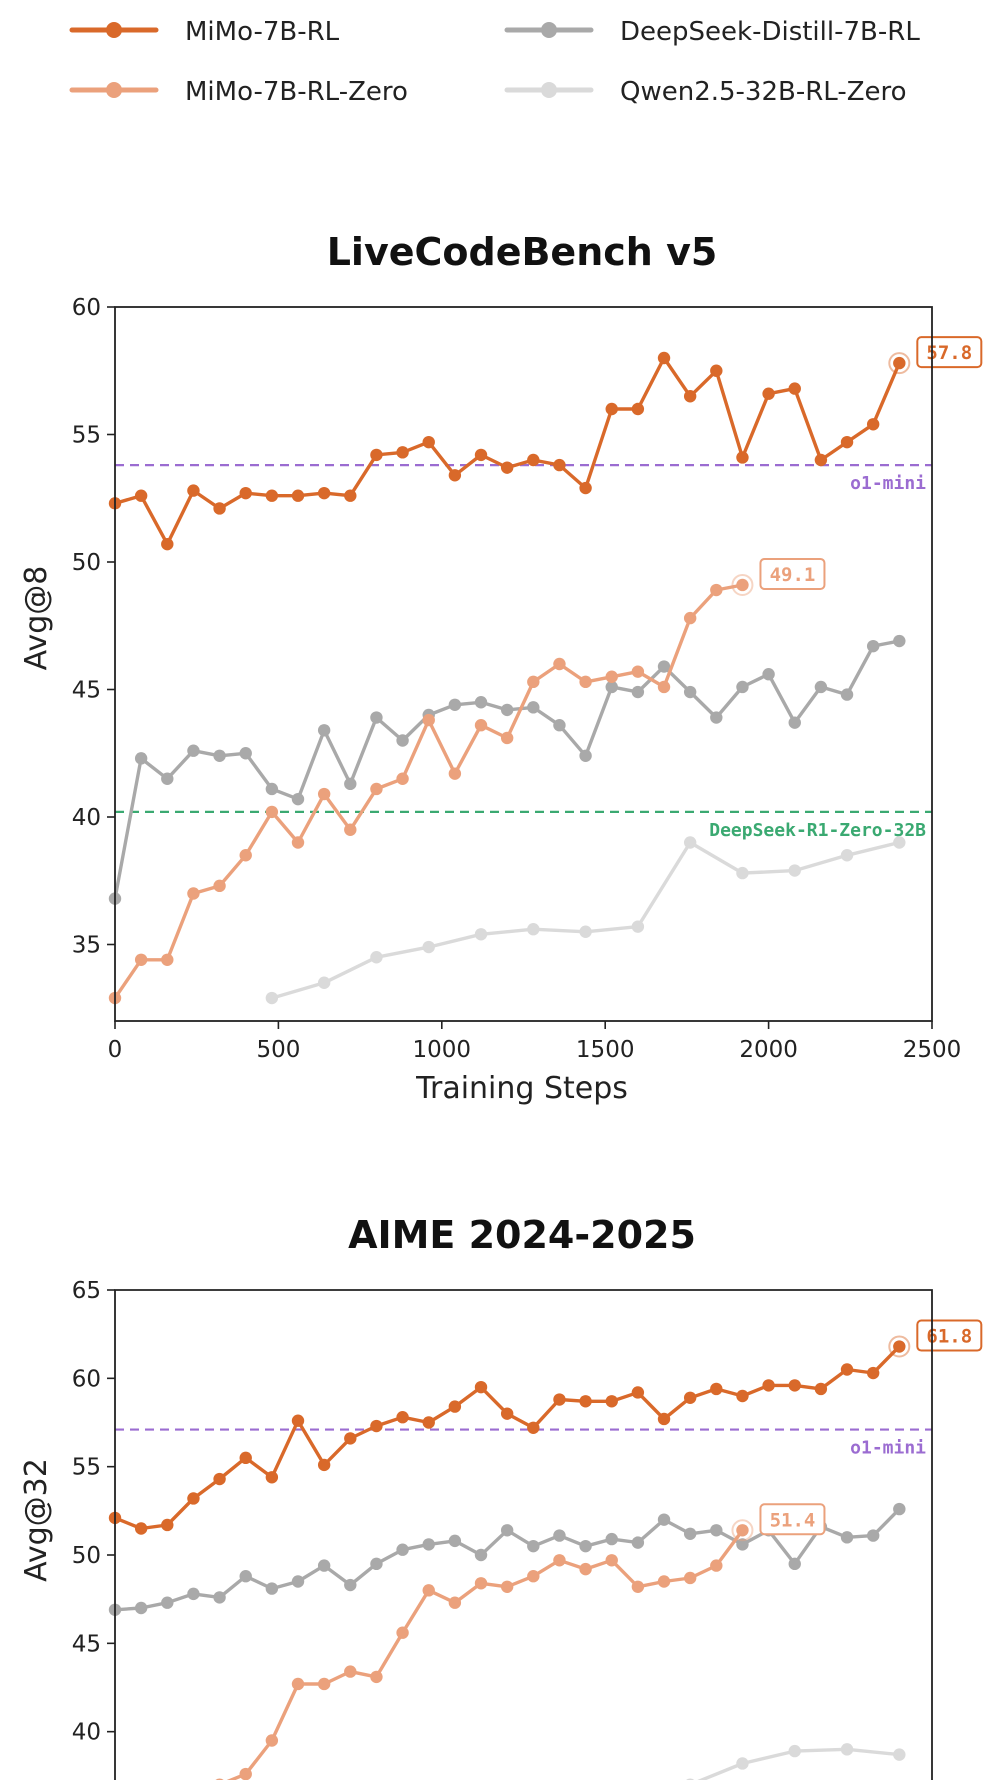  What do you see at coordinates (522, 1235) in the screenshot?
I see `chart-title: AIME 2024-2025` at bounding box center [522, 1235].